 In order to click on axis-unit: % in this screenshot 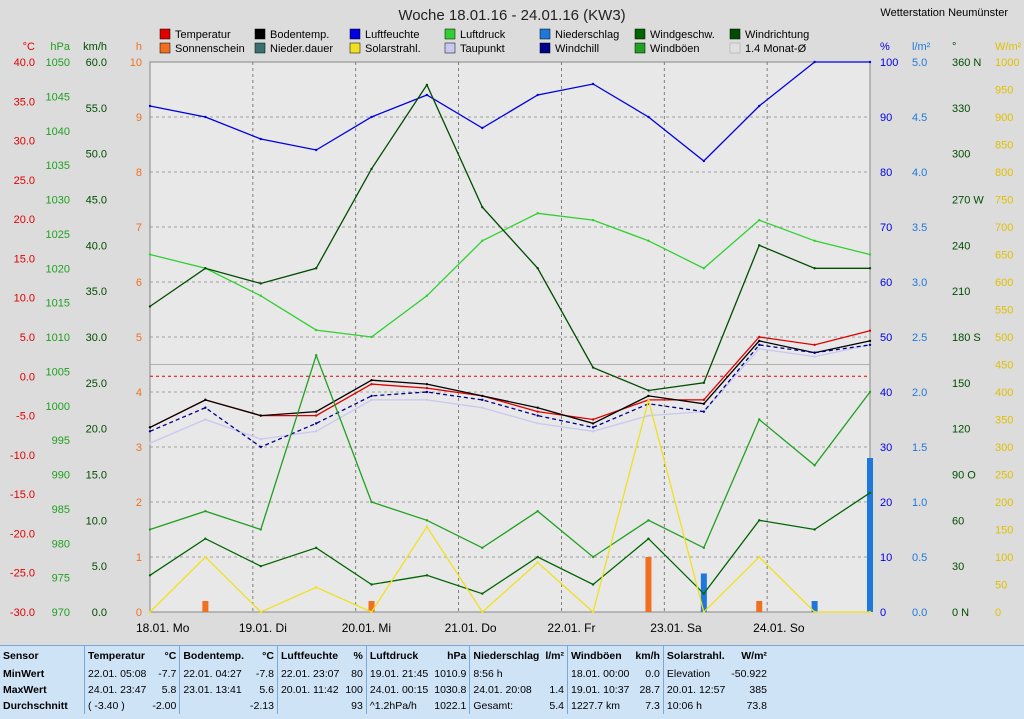, I will do `click(885, 47)`.